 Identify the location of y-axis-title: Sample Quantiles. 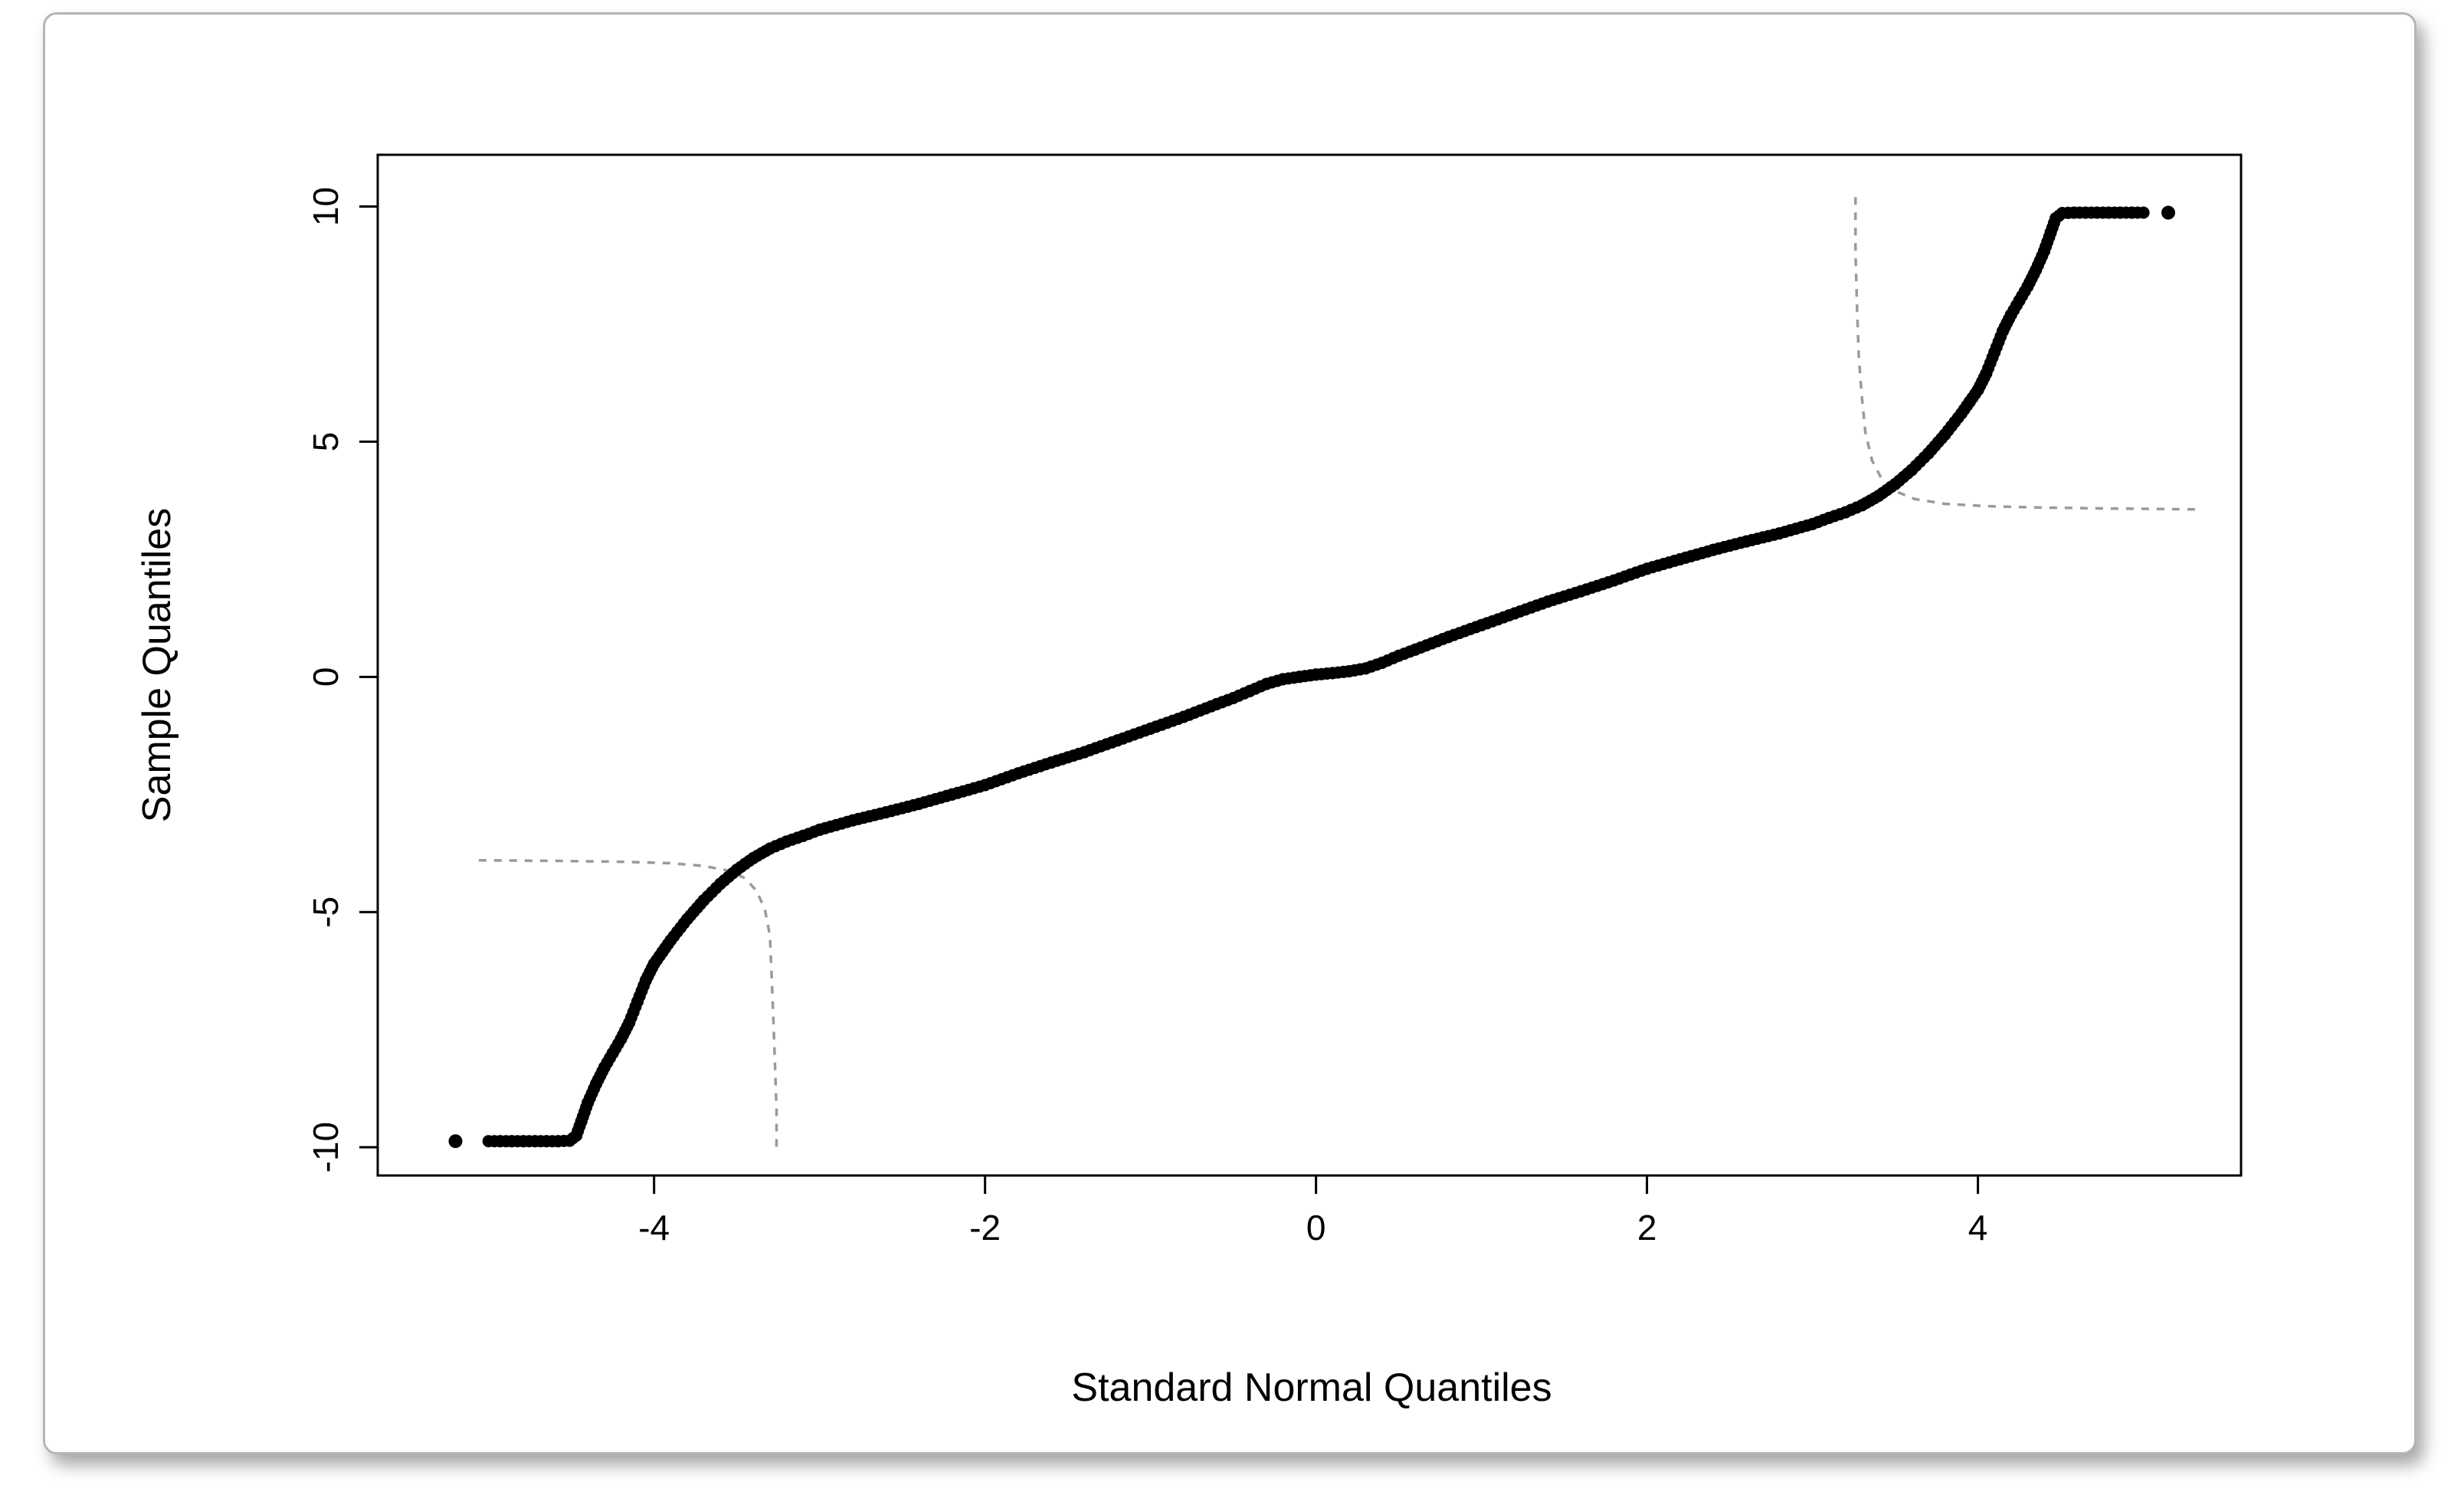
(157, 665).